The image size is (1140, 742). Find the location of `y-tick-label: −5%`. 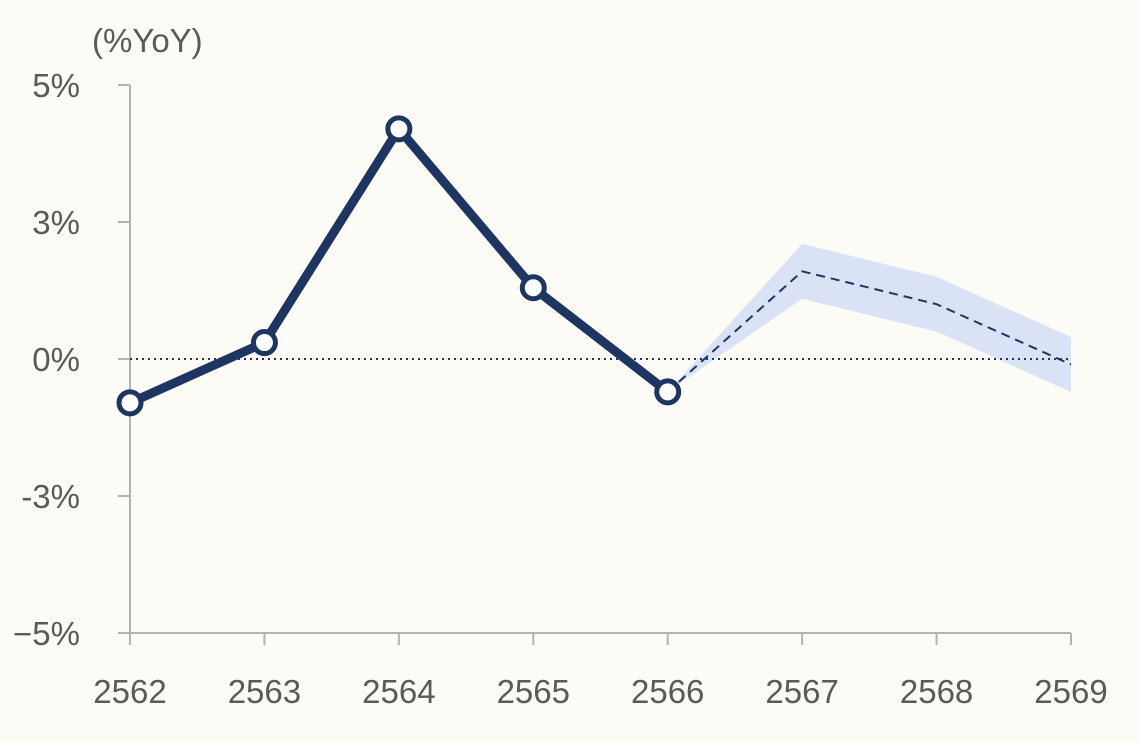

y-tick-label: −5% is located at coordinates (46, 633).